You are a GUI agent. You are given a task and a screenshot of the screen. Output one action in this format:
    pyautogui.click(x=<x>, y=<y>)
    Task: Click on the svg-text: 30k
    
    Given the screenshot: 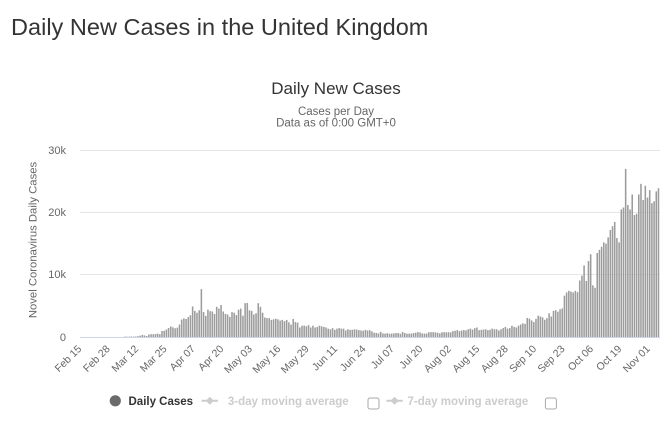 What is the action you would take?
    pyautogui.click(x=57, y=151)
    